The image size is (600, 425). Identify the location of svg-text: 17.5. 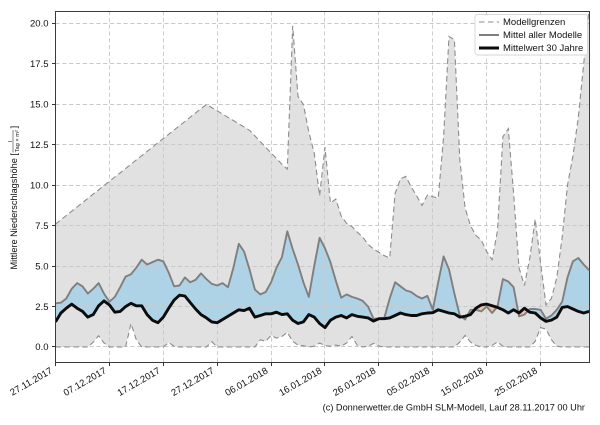
(39, 64).